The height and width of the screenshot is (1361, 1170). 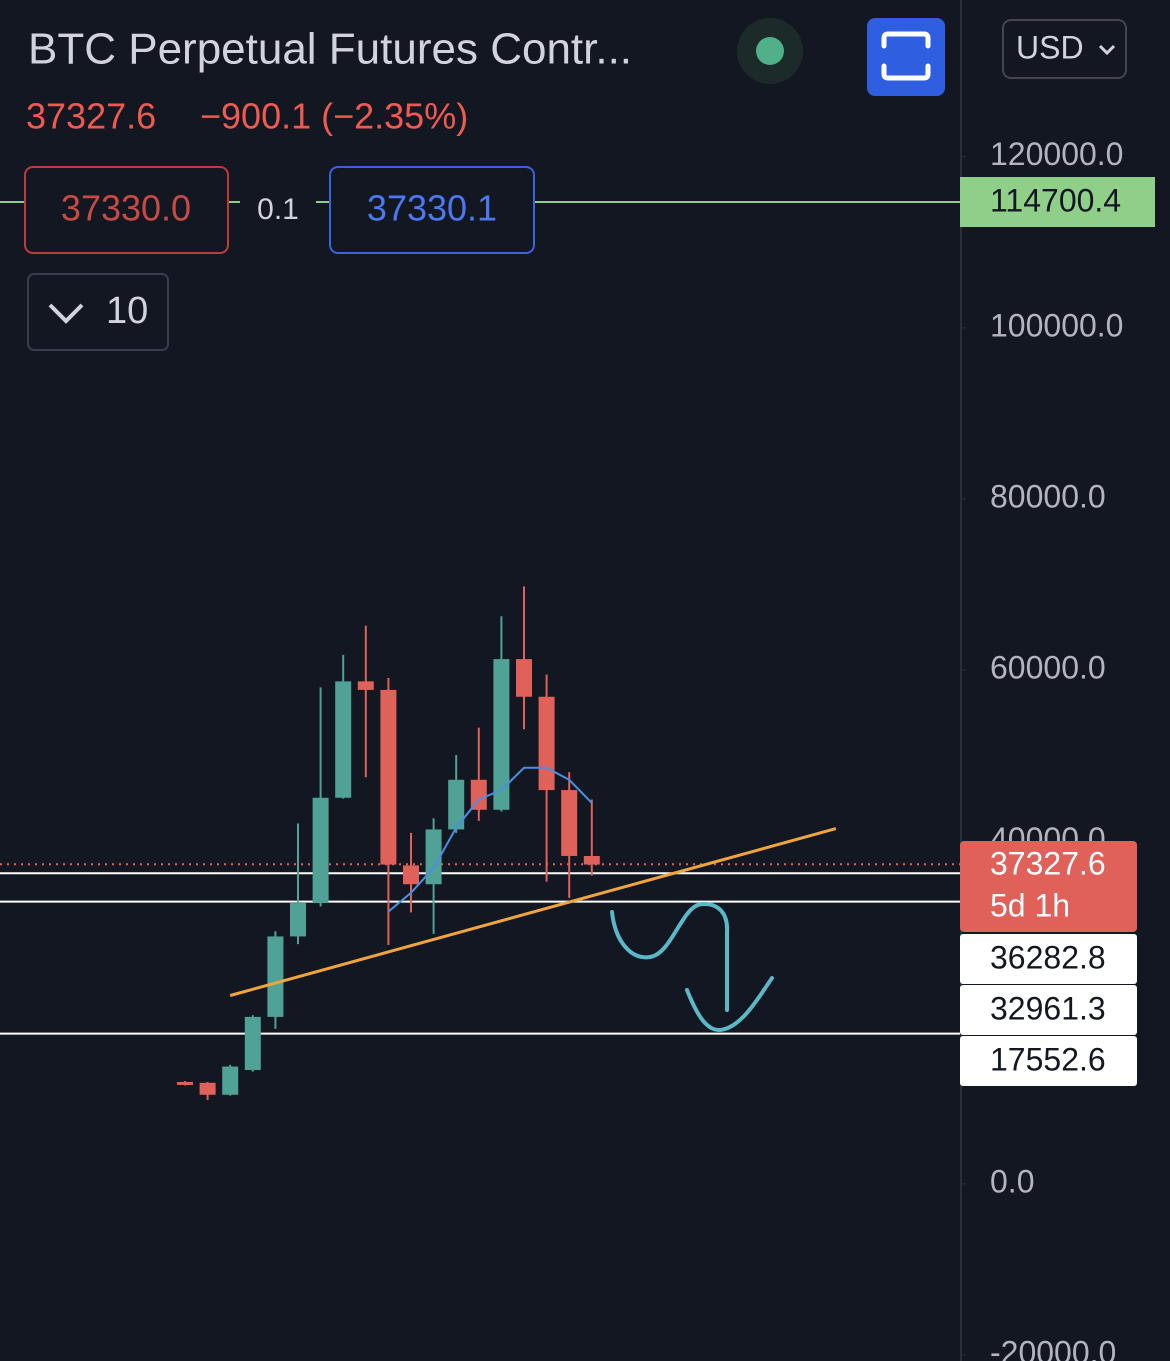 I want to click on last-price-label: 37327.6, so click(x=1048, y=863).